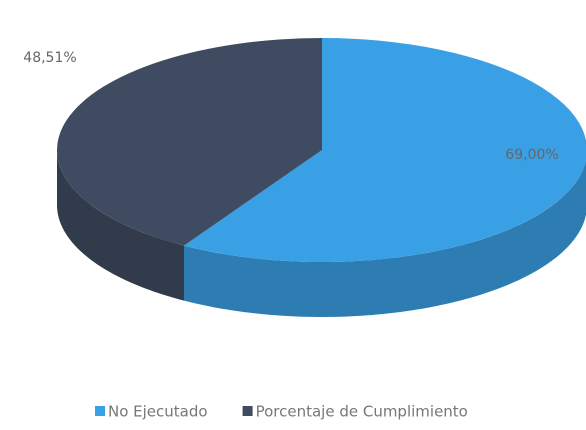 Image resolution: width=586 pixels, height=430 pixels. I want to click on legend-label: No Ejecutado, so click(158, 412).